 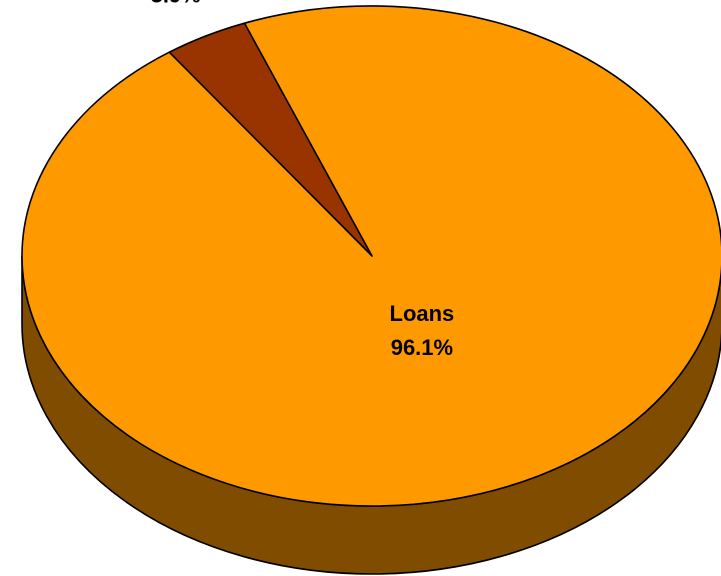 What do you see at coordinates (422, 313) in the screenshot?
I see `slice-label-name: Loans` at bounding box center [422, 313].